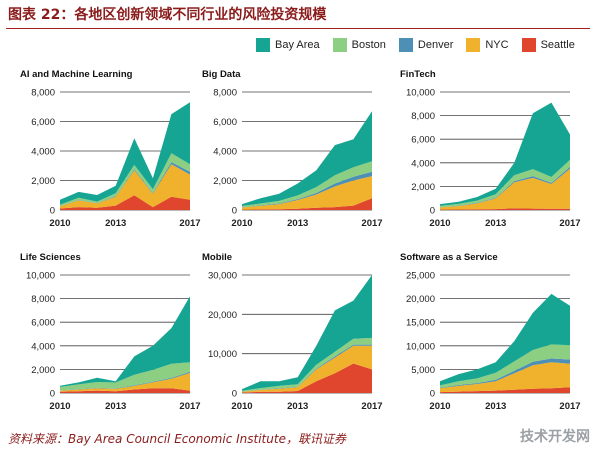  I want to click on legend-swatch-boston, so click(339, 45).